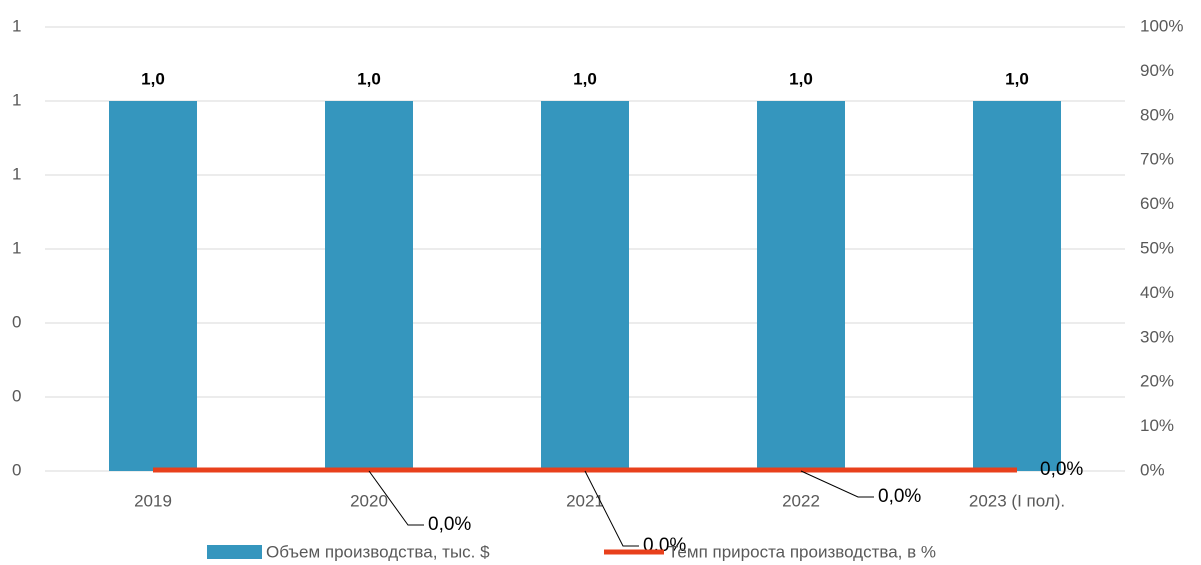 The width and height of the screenshot is (1201, 565). Describe the element at coordinates (378, 551) in the screenshot. I see `legend-label: Объем производства, тыс. $` at that location.